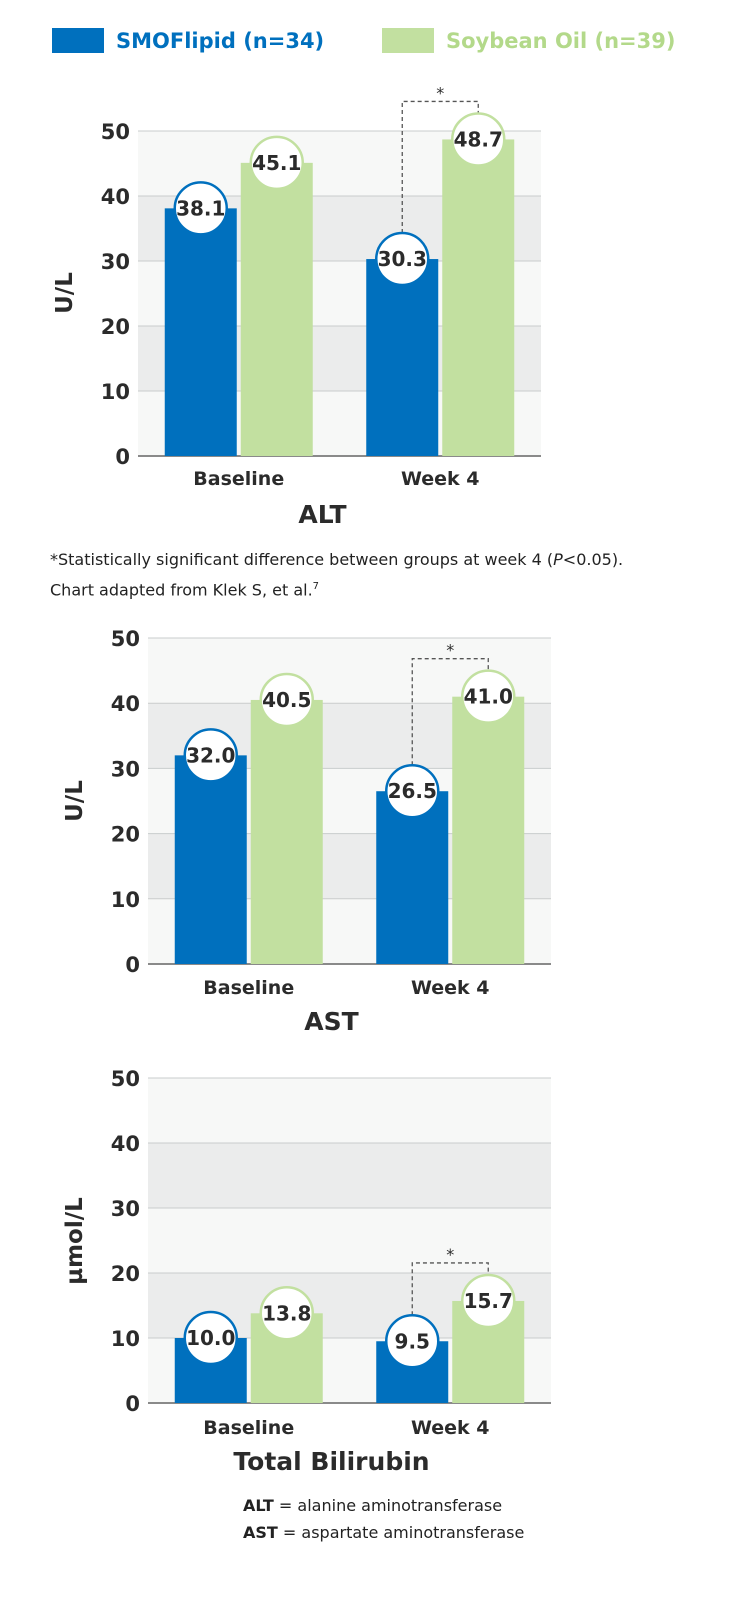 Image resolution: width=747 pixels, height=1618 pixels. I want to click on data-label: 41.0, so click(488, 697).